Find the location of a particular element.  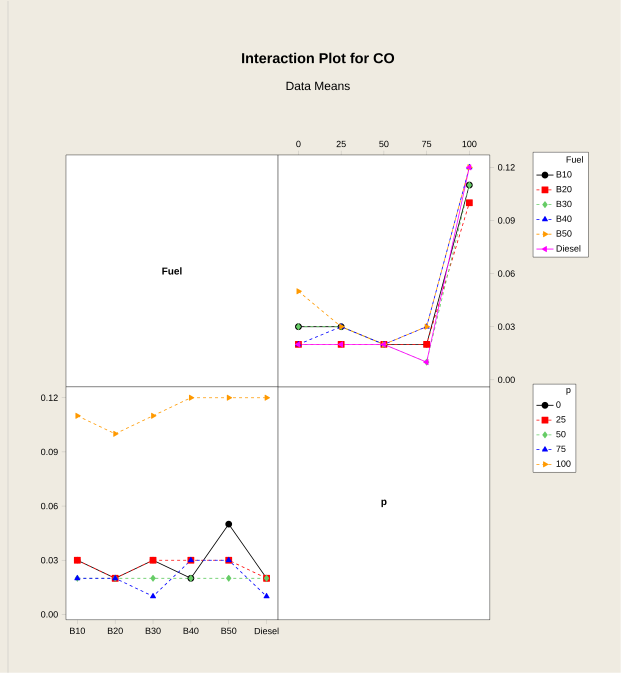

legend-title: p is located at coordinates (568, 391).